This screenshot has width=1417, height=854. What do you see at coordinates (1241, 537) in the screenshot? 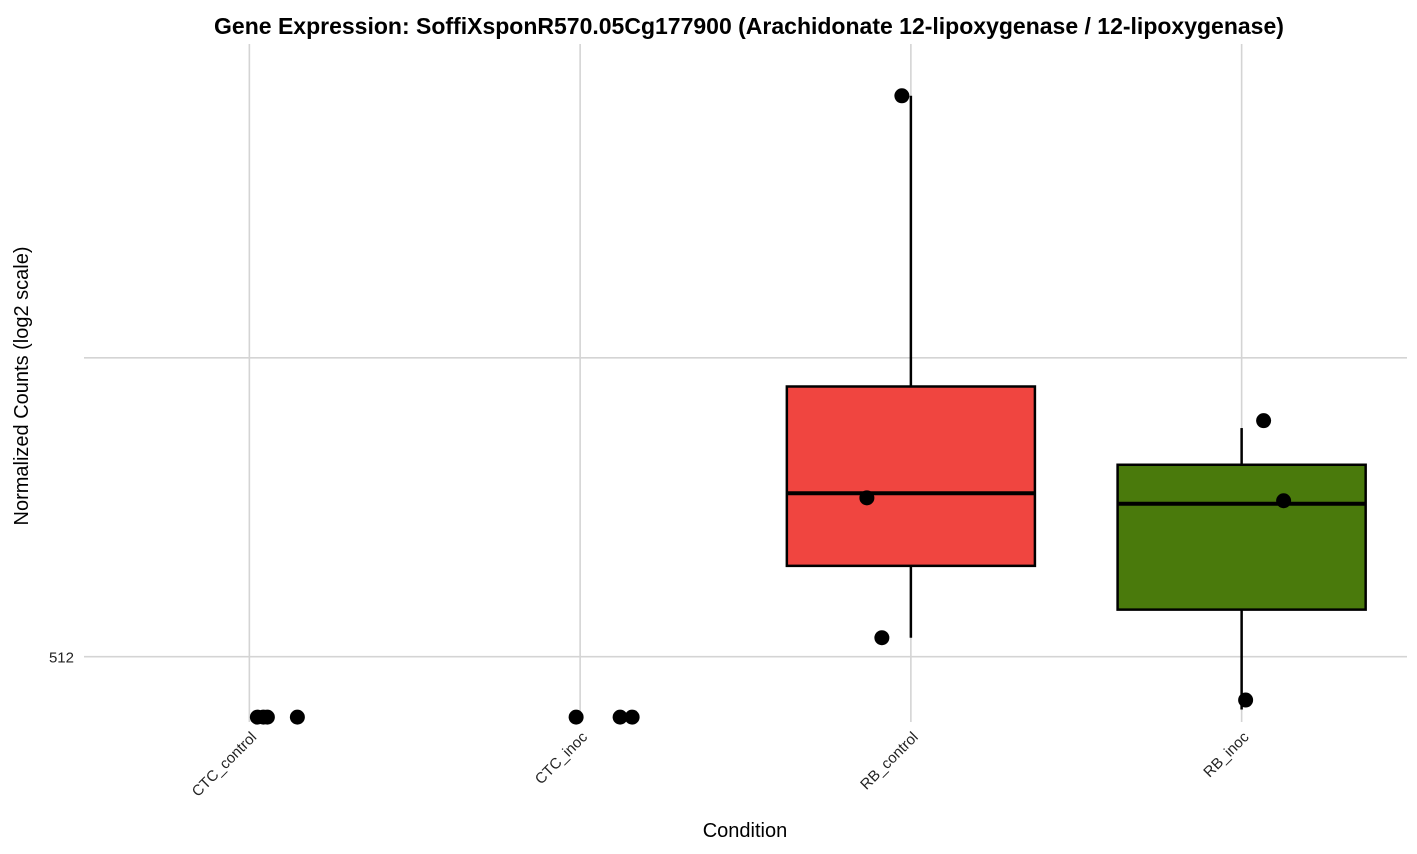
I see `box-RB_inoc` at bounding box center [1241, 537].